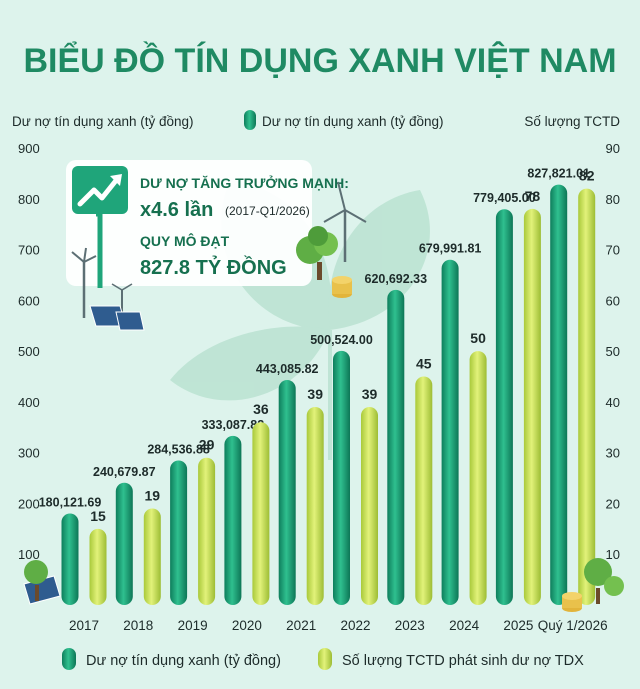 This screenshot has height=689, width=640. Describe the element at coordinates (250, 120) in the screenshot. I see `top-legend-swatch` at that location.